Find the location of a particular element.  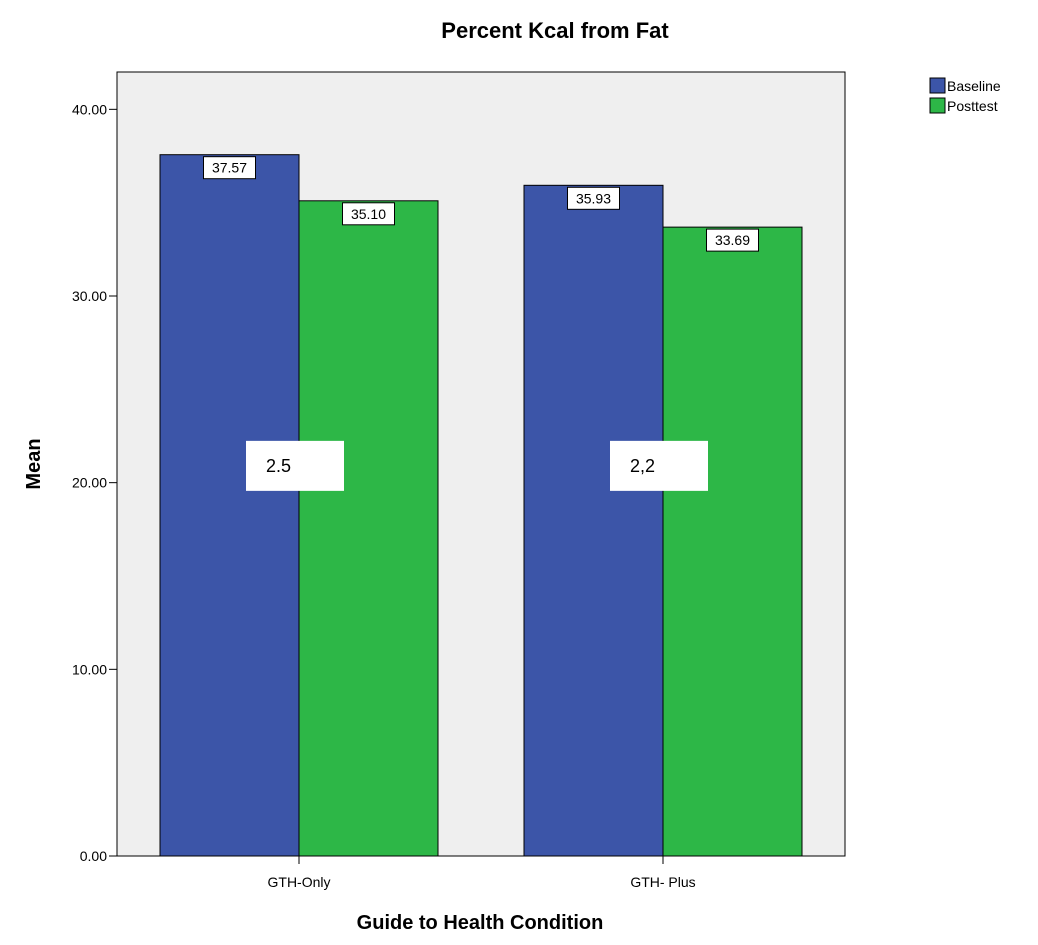

y-tick-label: 40.00 is located at coordinates (89, 109).